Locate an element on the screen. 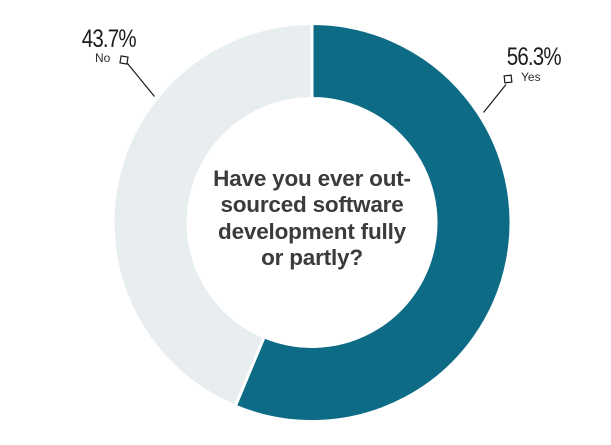 The width and height of the screenshot is (611, 445). callouts is located at coordinates (316, 84).